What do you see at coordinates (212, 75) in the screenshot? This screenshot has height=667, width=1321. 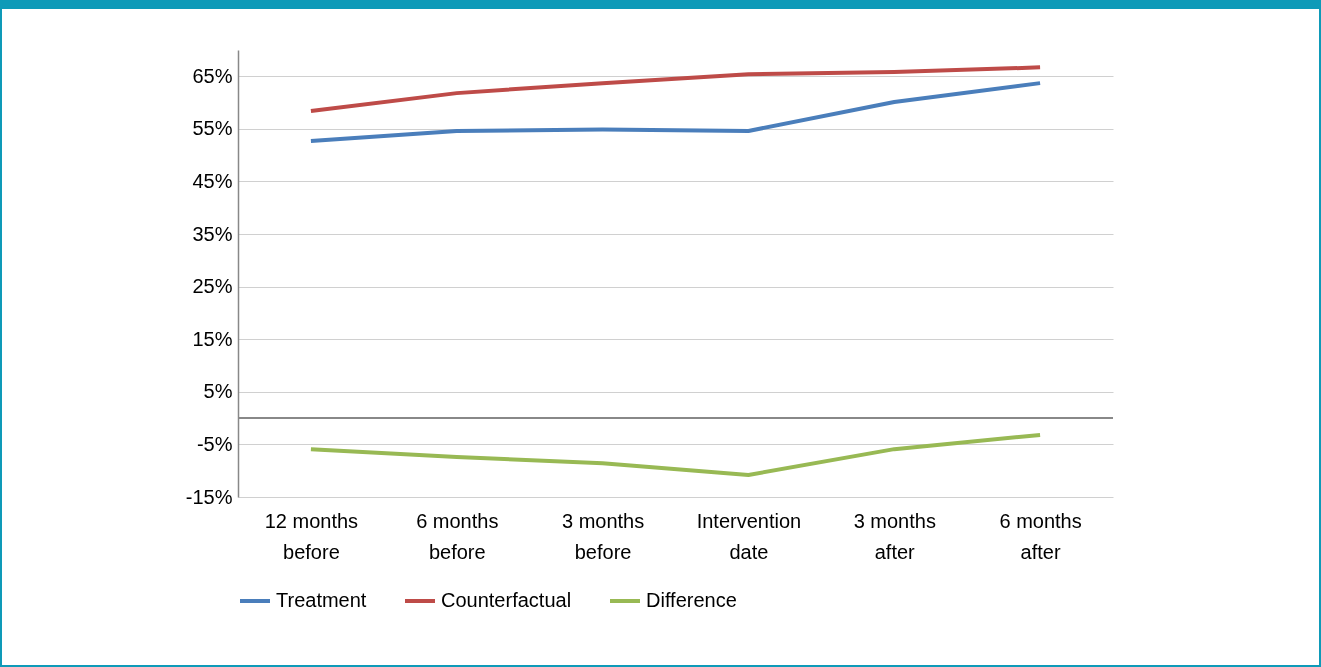 I see `y-tick-label: 65%` at bounding box center [212, 75].